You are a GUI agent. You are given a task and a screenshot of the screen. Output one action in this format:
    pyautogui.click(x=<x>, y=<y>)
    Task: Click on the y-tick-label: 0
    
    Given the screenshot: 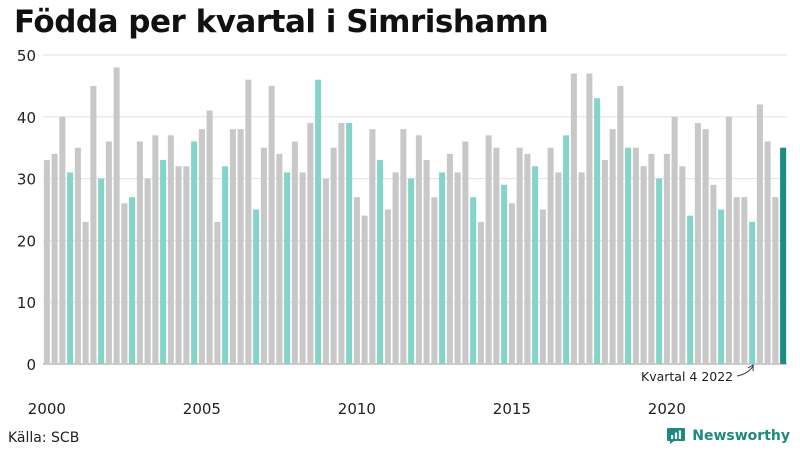 What is the action you would take?
    pyautogui.click(x=31, y=365)
    